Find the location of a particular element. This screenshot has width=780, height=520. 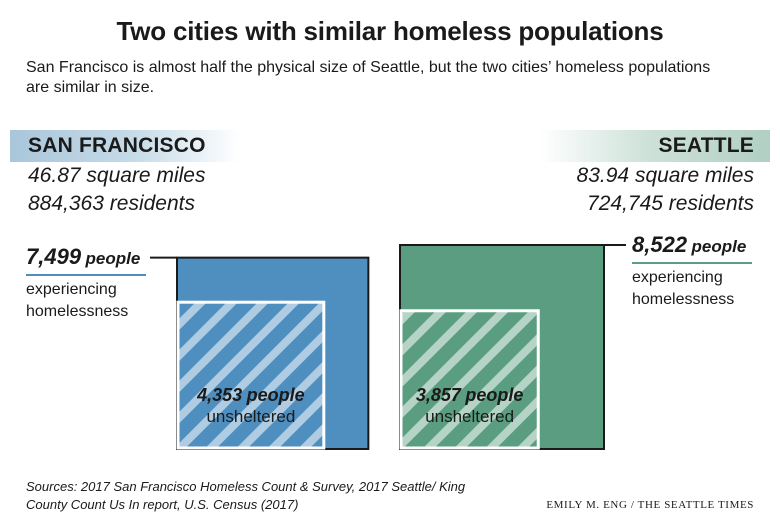

sf-stats: 46.87 square miles 884,363 residents is located at coordinates (116, 190).